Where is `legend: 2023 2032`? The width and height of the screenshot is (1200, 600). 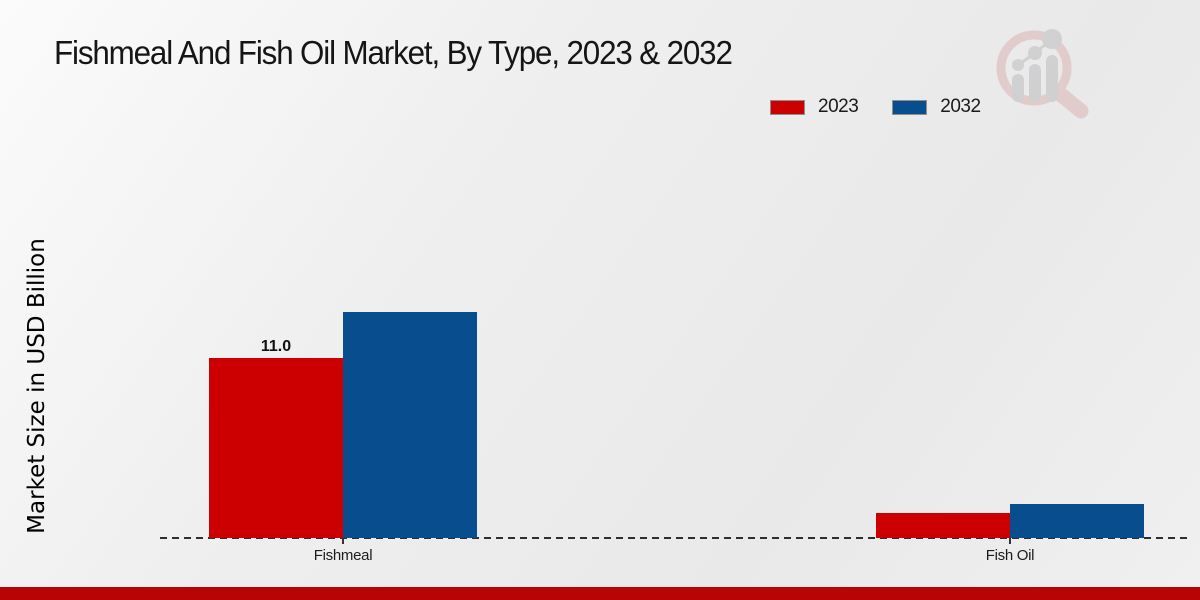
legend: 2023 2032 is located at coordinates (875, 107).